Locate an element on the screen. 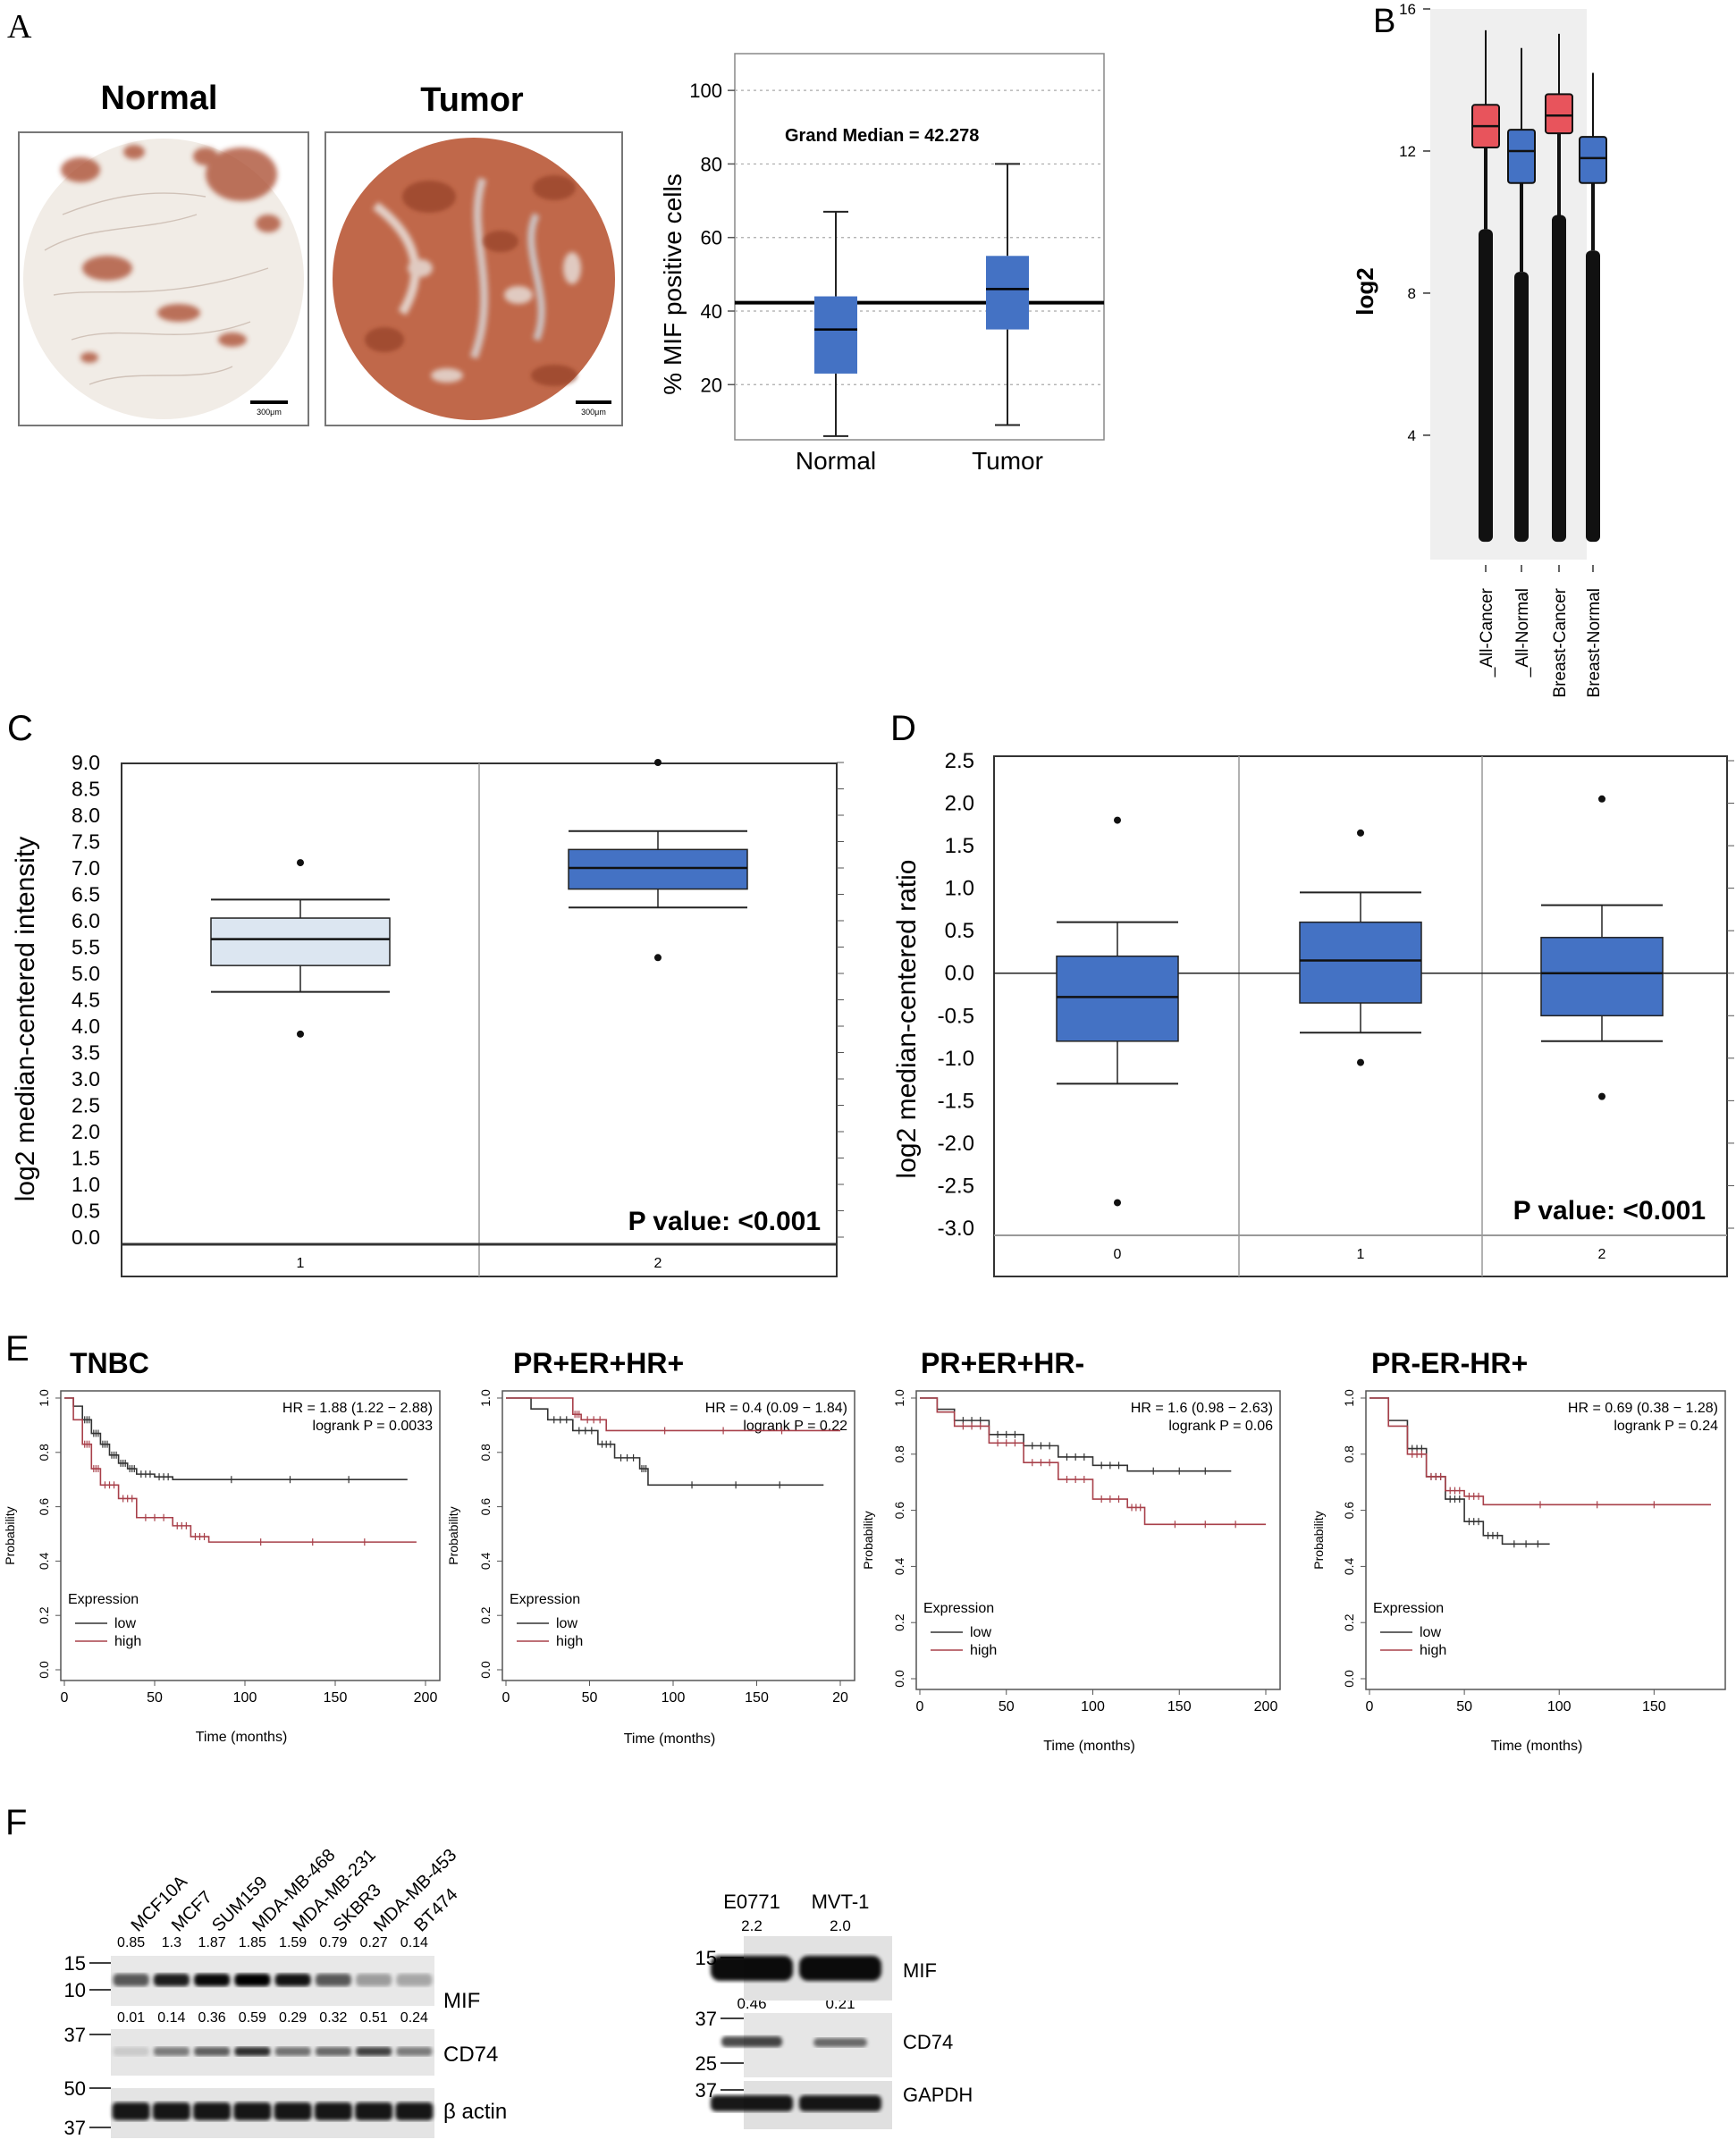 This screenshot has width=1736, height=2148. km-legend-title: Expression is located at coordinates (103, 1599).